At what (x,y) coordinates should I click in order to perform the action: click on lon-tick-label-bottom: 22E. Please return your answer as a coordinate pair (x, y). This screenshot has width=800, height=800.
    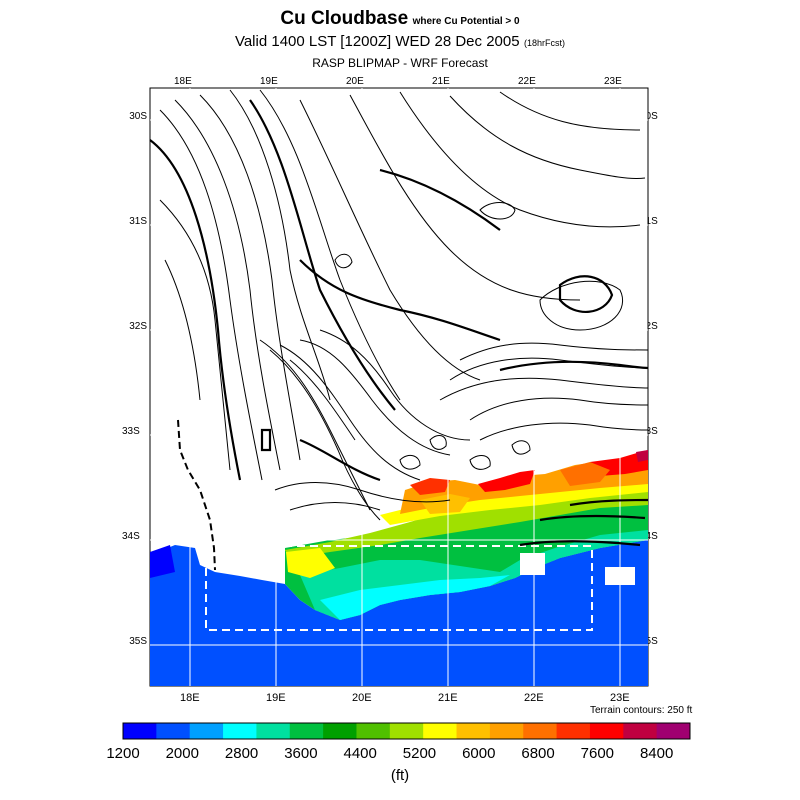
    Looking at the image, I should click on (534, 698).